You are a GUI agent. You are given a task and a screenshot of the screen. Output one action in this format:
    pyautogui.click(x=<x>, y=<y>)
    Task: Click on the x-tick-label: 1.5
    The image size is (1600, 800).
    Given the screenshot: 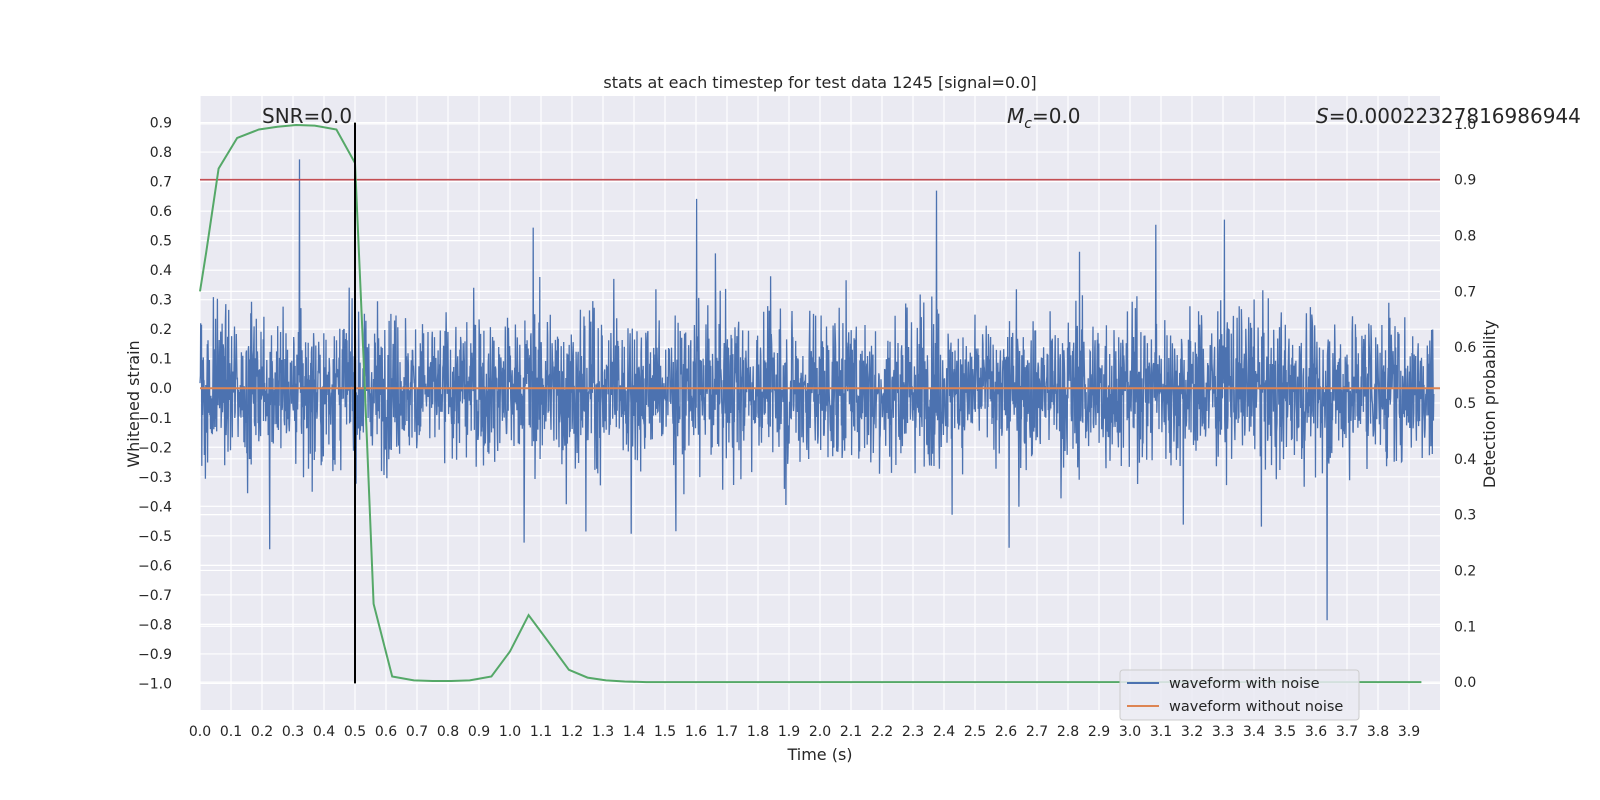 What is the action you would take?
    pyautogui.click(x=665, y=732)
    